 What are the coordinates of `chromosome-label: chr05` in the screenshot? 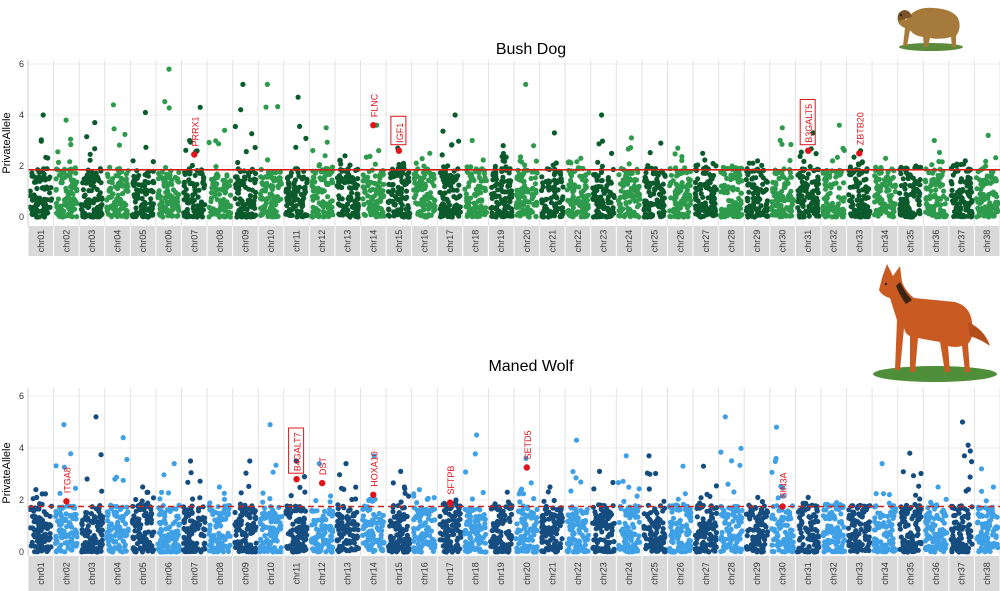 It's located at (143, 241).